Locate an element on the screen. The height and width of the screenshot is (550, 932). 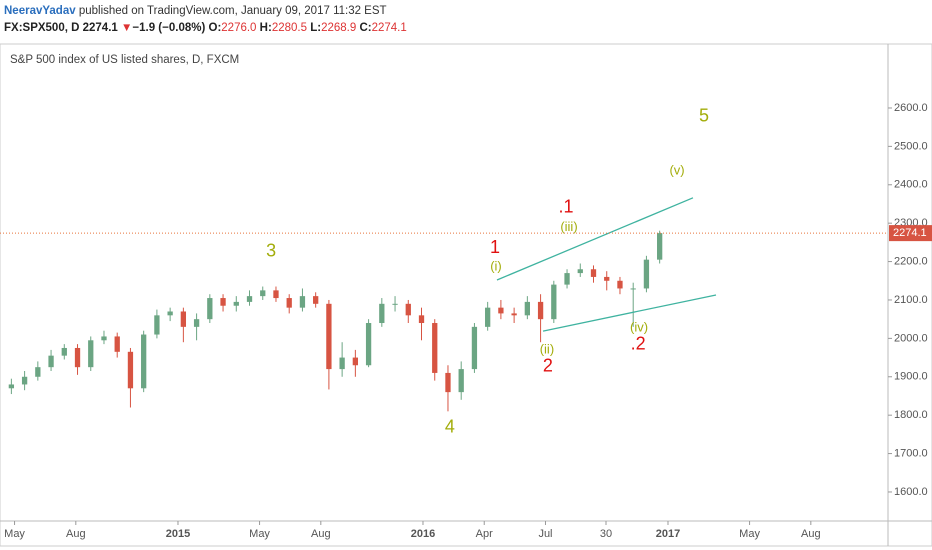
wave-label: (ii) is located at coordinates (547, 348).